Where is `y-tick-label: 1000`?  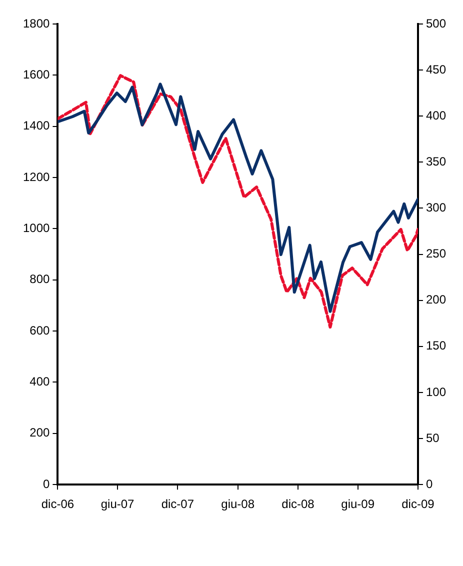 y-tick-label: 1000 is located at coordinates (36, 228).